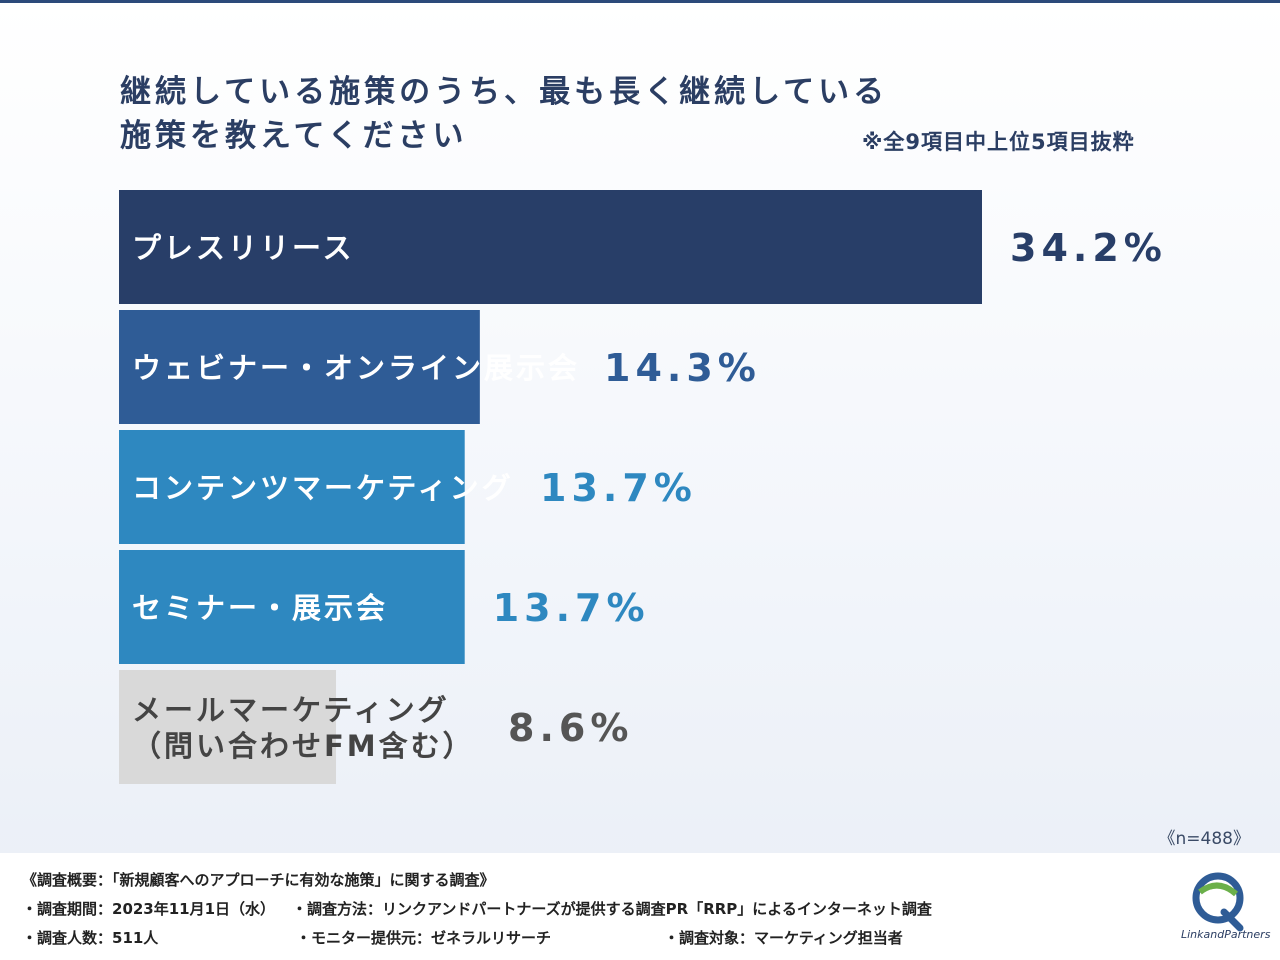  Describe the element at coordinates (530, 114) in the screenshot. I see `chart-title: 継続している施策のうち、最も長く継続している 施策を教えてください` at that location.